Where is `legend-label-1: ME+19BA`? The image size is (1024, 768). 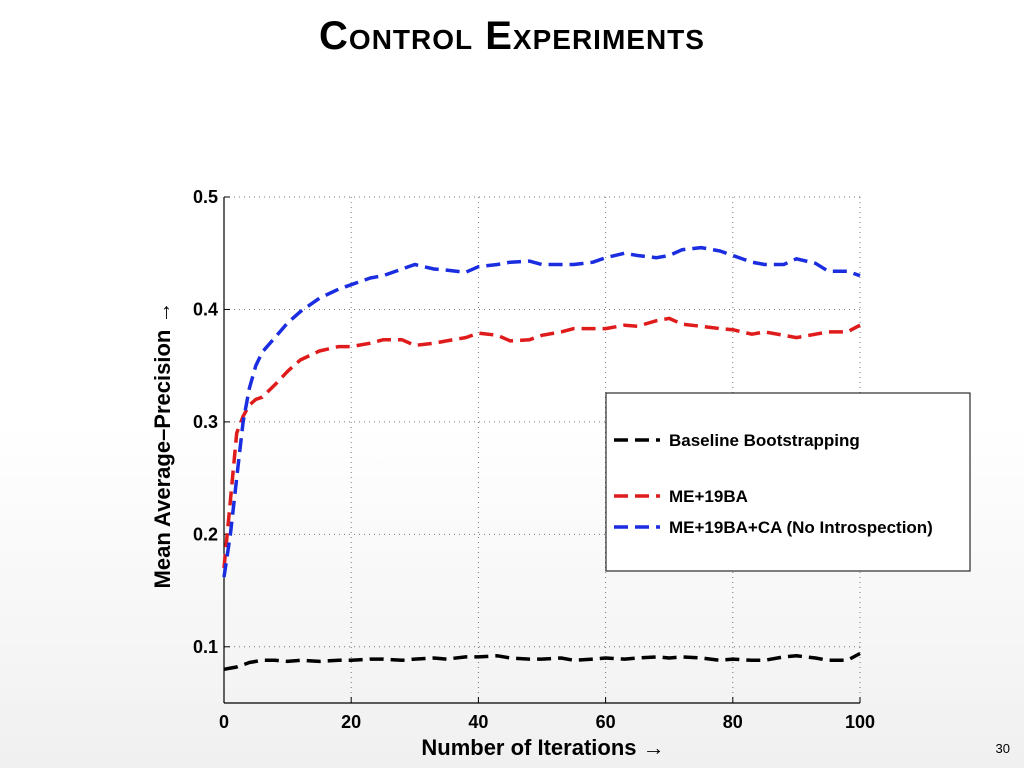 legend-label-1: ME+19BA is located at coordinates (708, 496).